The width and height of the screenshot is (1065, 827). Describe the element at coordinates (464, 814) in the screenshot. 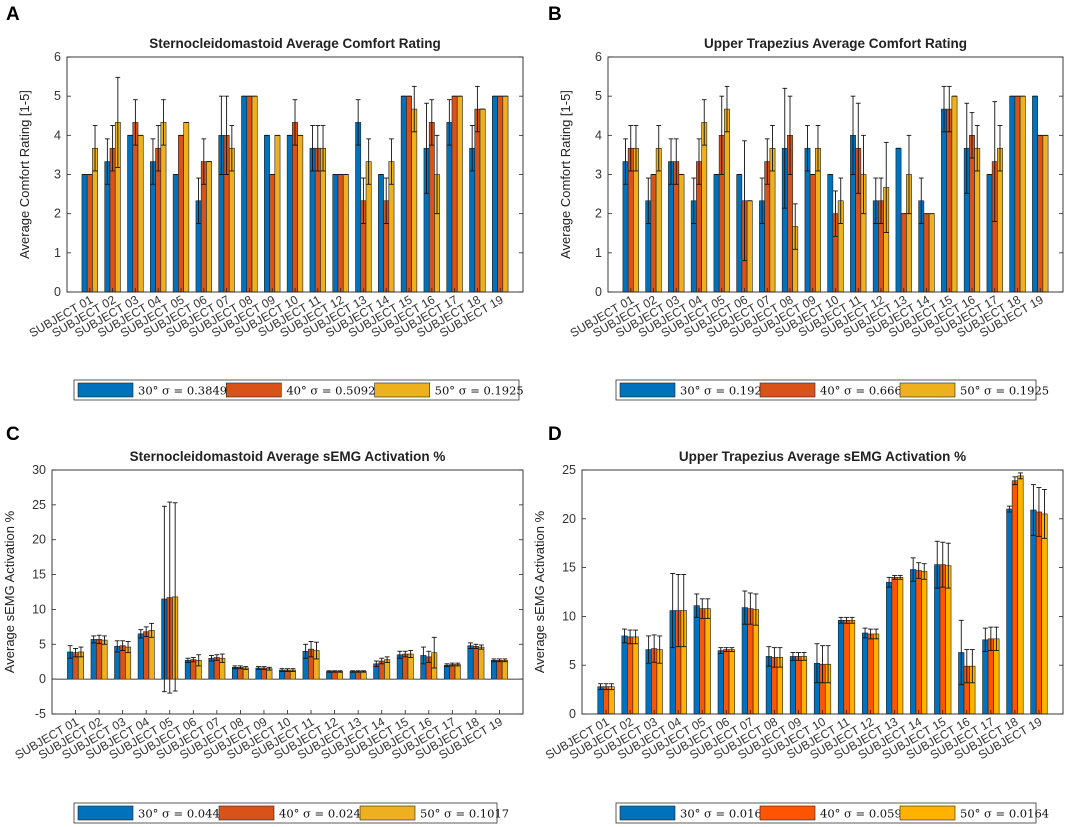

I see `legend-label: 50° σ = 0.1017` at that location.